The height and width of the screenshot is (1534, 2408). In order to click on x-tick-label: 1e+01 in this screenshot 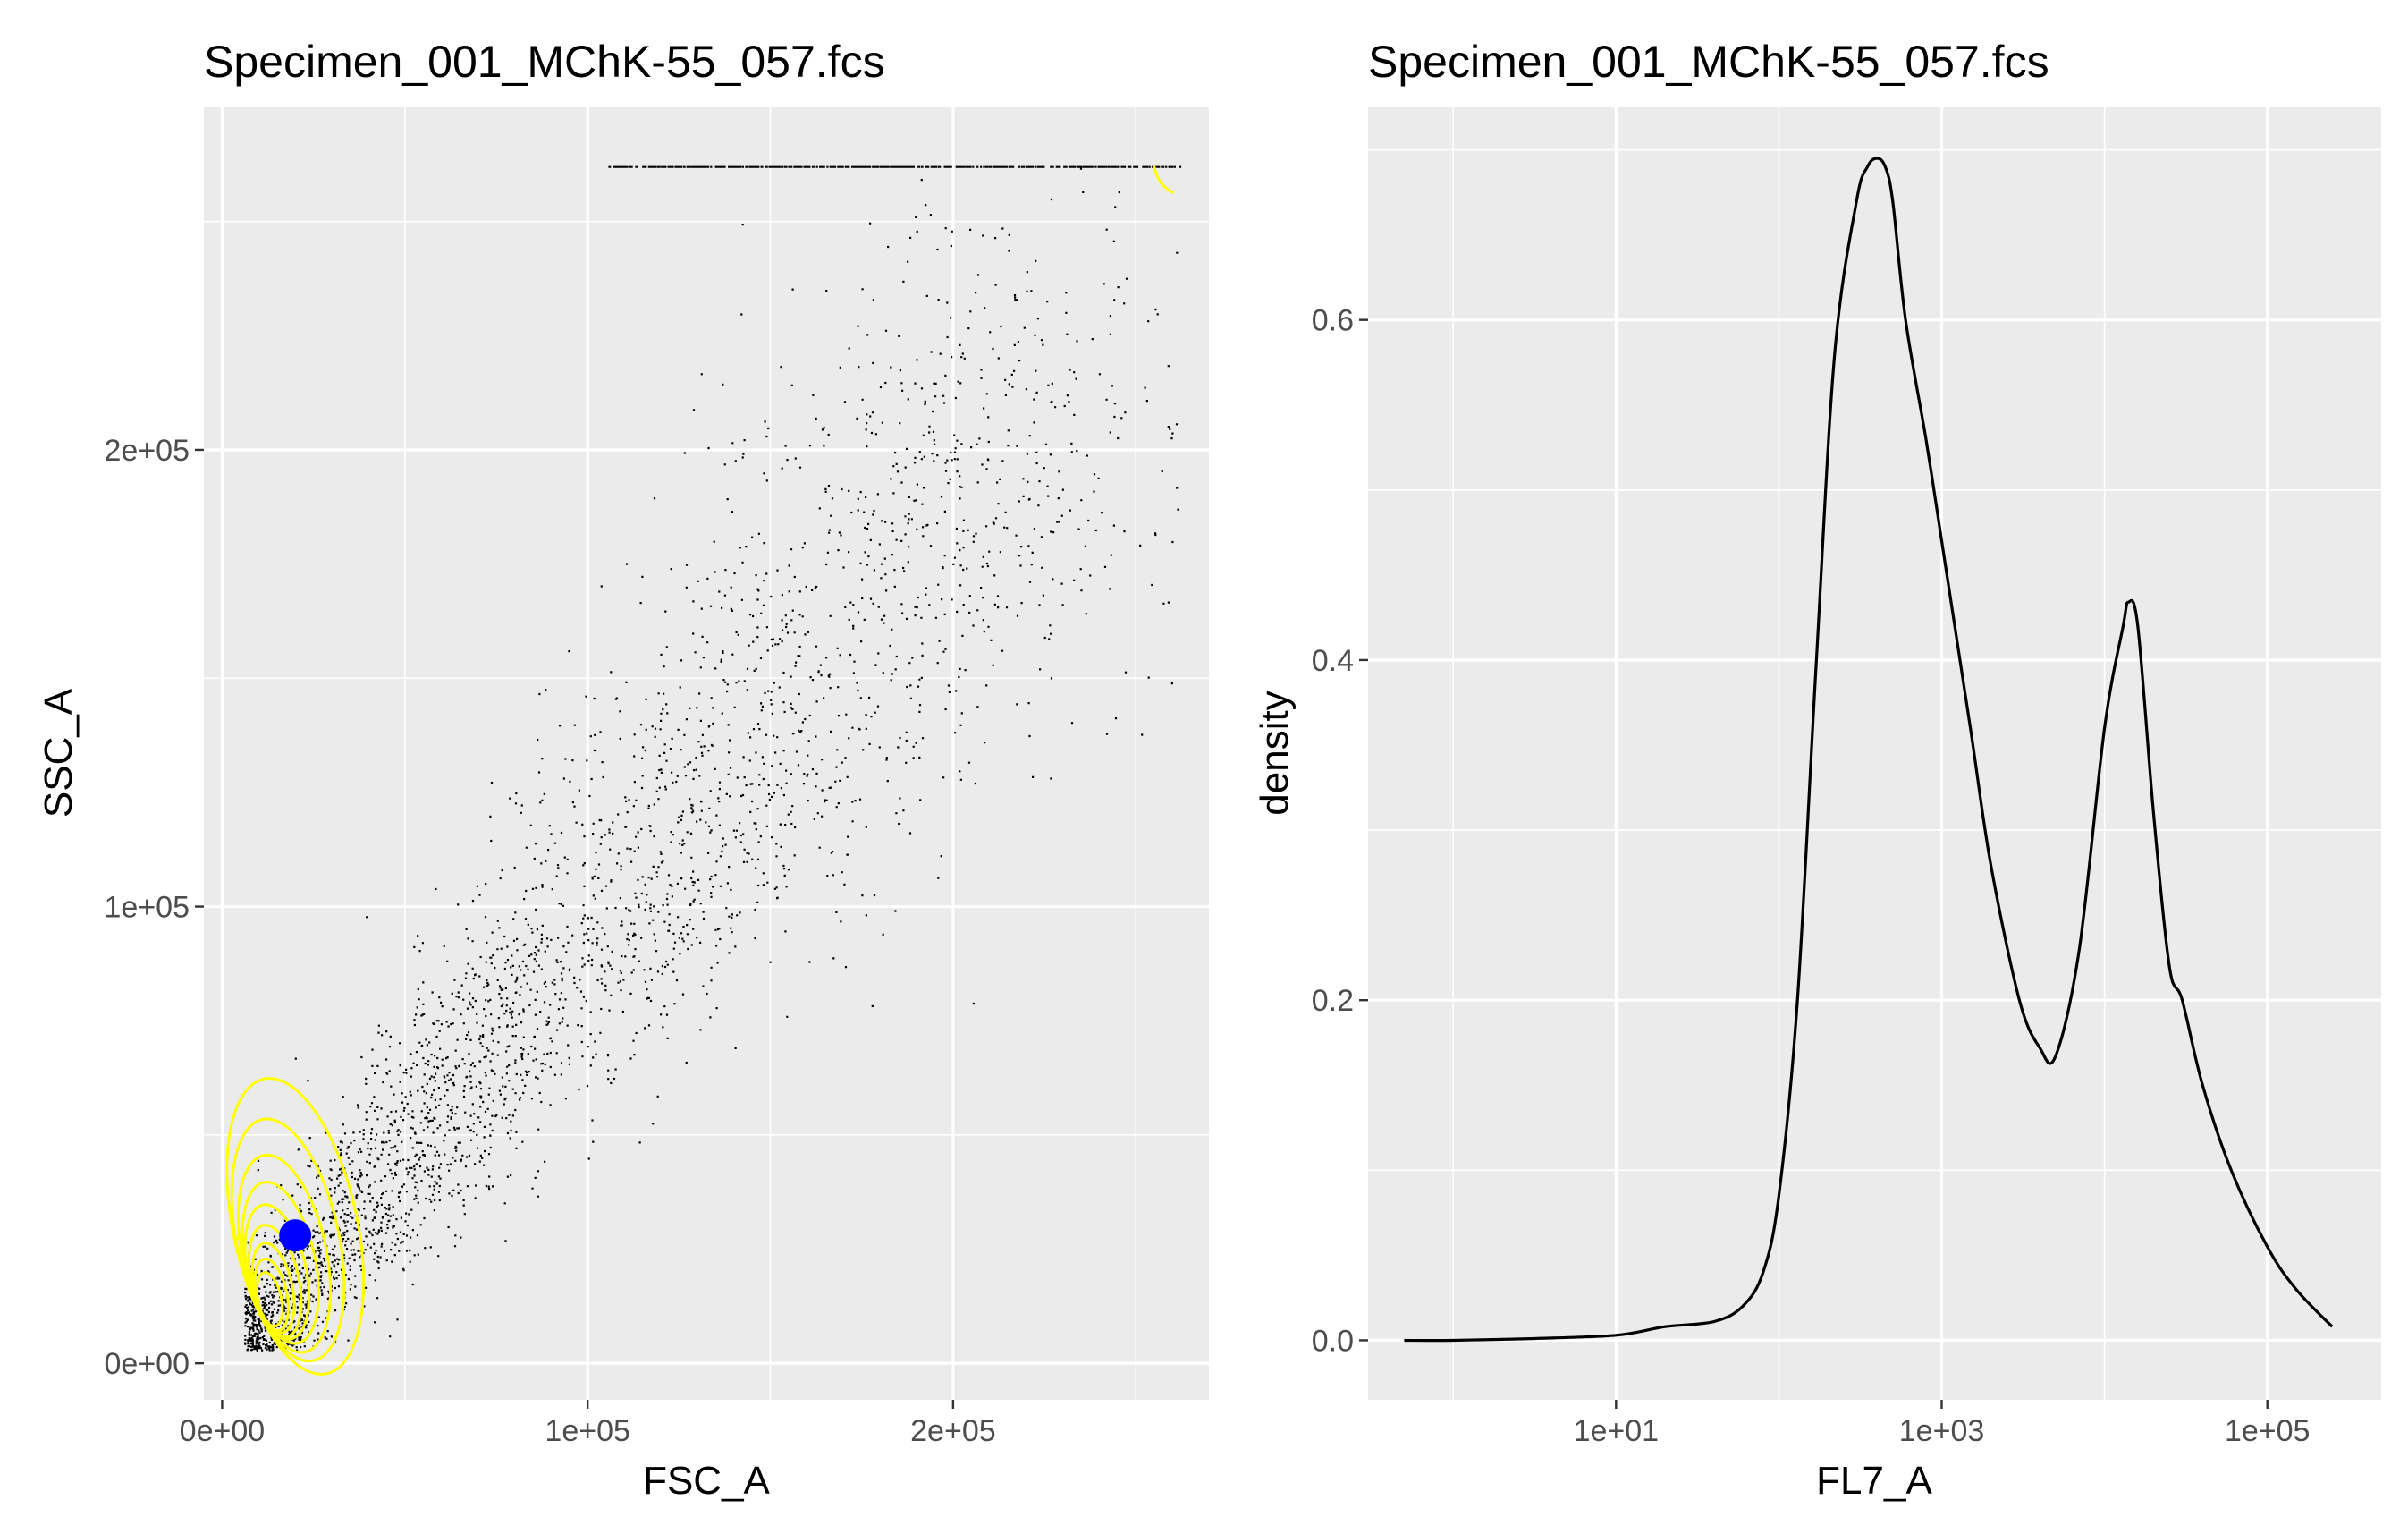, I will do `click(1617, 1431)`.